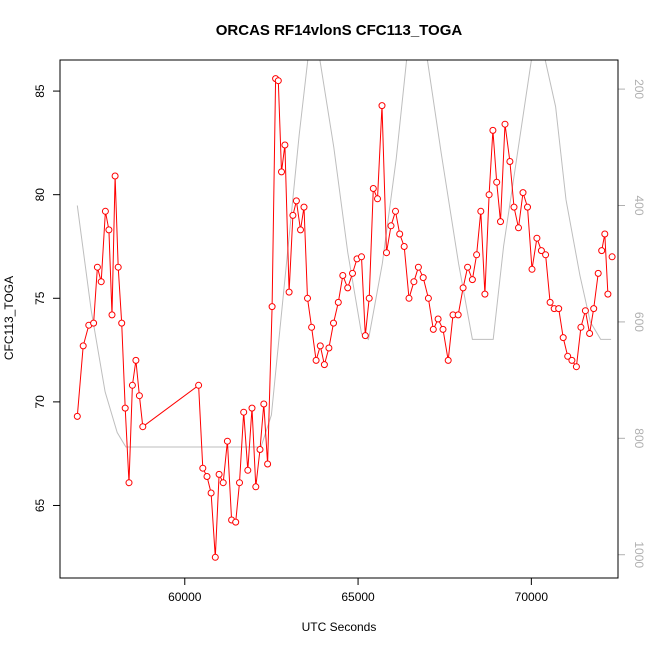  Describe the element at coordinates (639, 89) in the screenshot. I see `right-axis-tick-label: 200` at that location.